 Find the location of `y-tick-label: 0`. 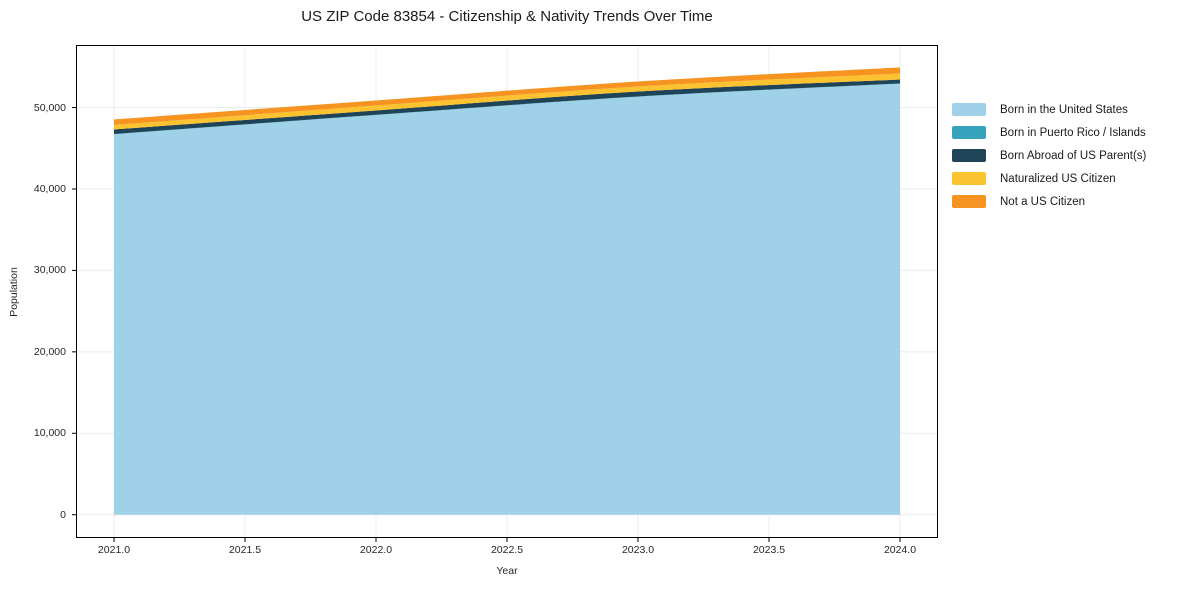

y-tick-label: 0 is located at coordinates (63, 514).